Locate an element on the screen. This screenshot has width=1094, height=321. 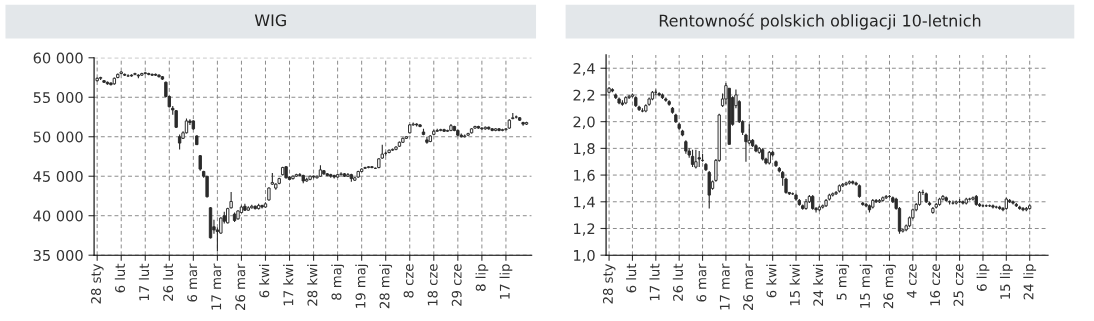
x-tick-label: 15 lip is located at coordinates (1006, 281).